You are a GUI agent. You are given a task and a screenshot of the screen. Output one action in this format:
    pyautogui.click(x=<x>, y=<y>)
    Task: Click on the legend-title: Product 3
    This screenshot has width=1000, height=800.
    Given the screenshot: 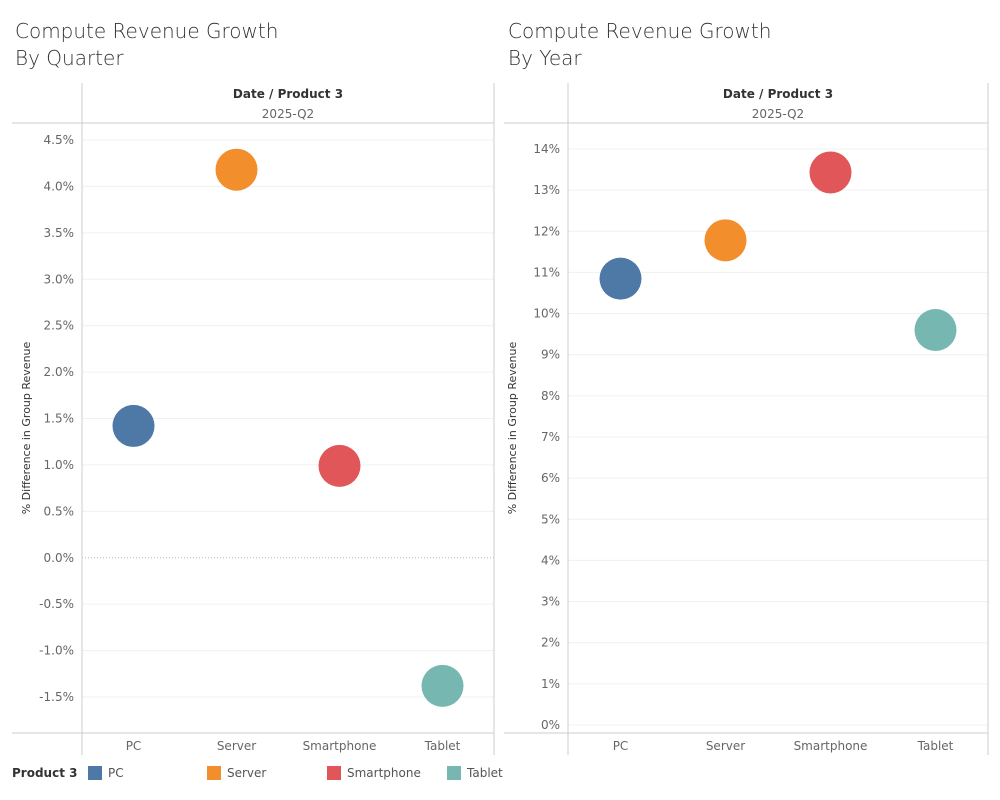 What is the action you would take?
    pyautogui.click(x=45, y=773)
    